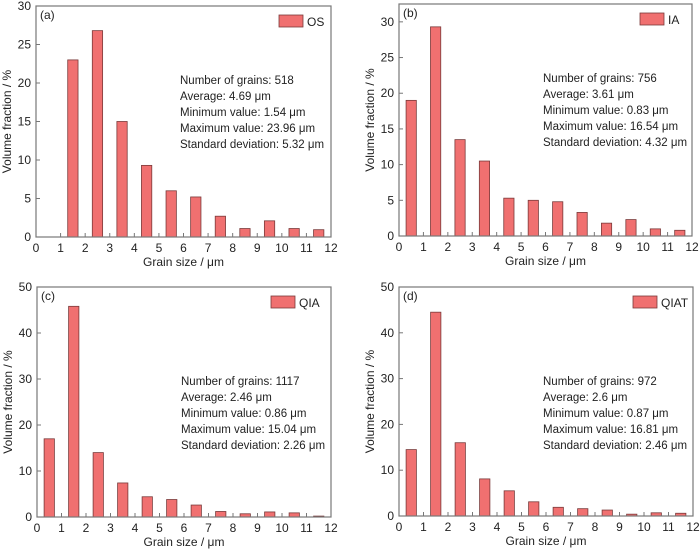 This screenshot has width=700, height=551. Describe the element at coordinates (309, 303) in the screenshot. I see `legend-label: QIA` at that location.